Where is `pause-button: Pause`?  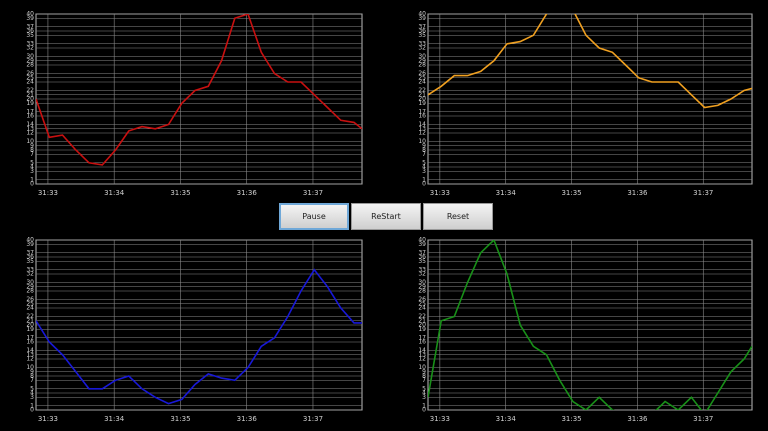
pause-button: Pause is located at coordinates (314, 216).